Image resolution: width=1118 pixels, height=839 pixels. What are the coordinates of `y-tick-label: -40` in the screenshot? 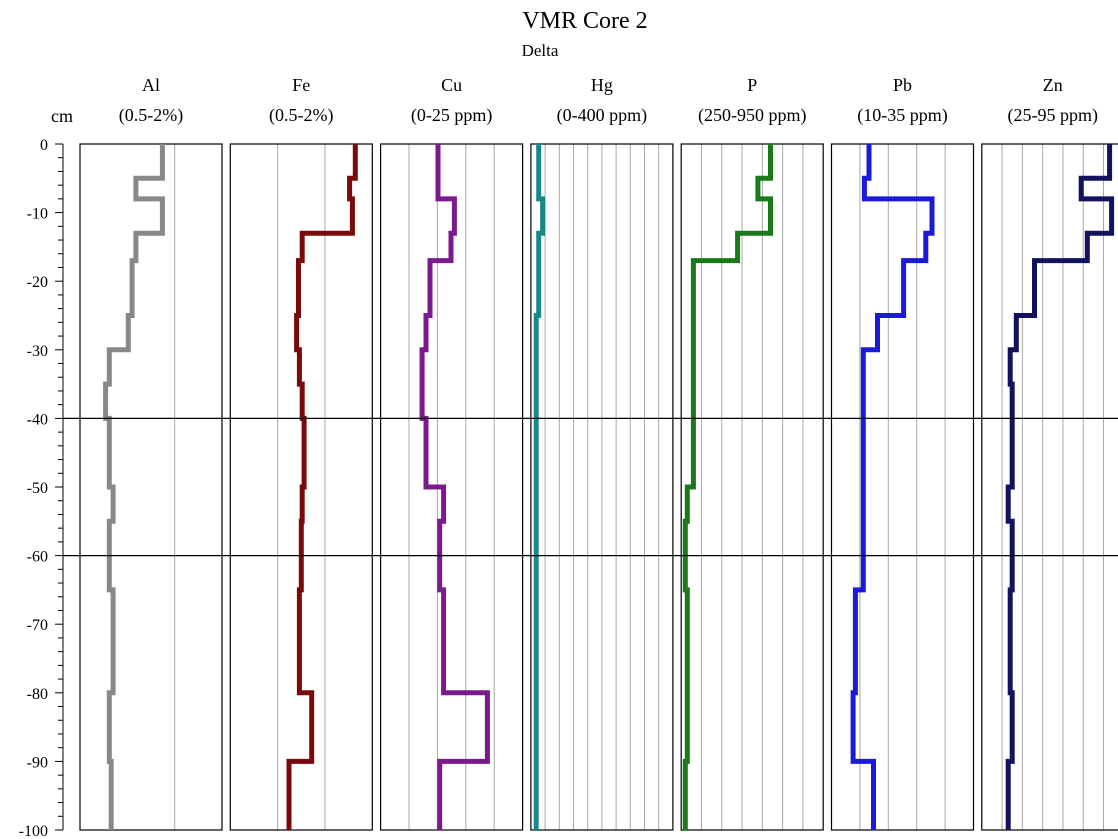 It's located at (37, 419).